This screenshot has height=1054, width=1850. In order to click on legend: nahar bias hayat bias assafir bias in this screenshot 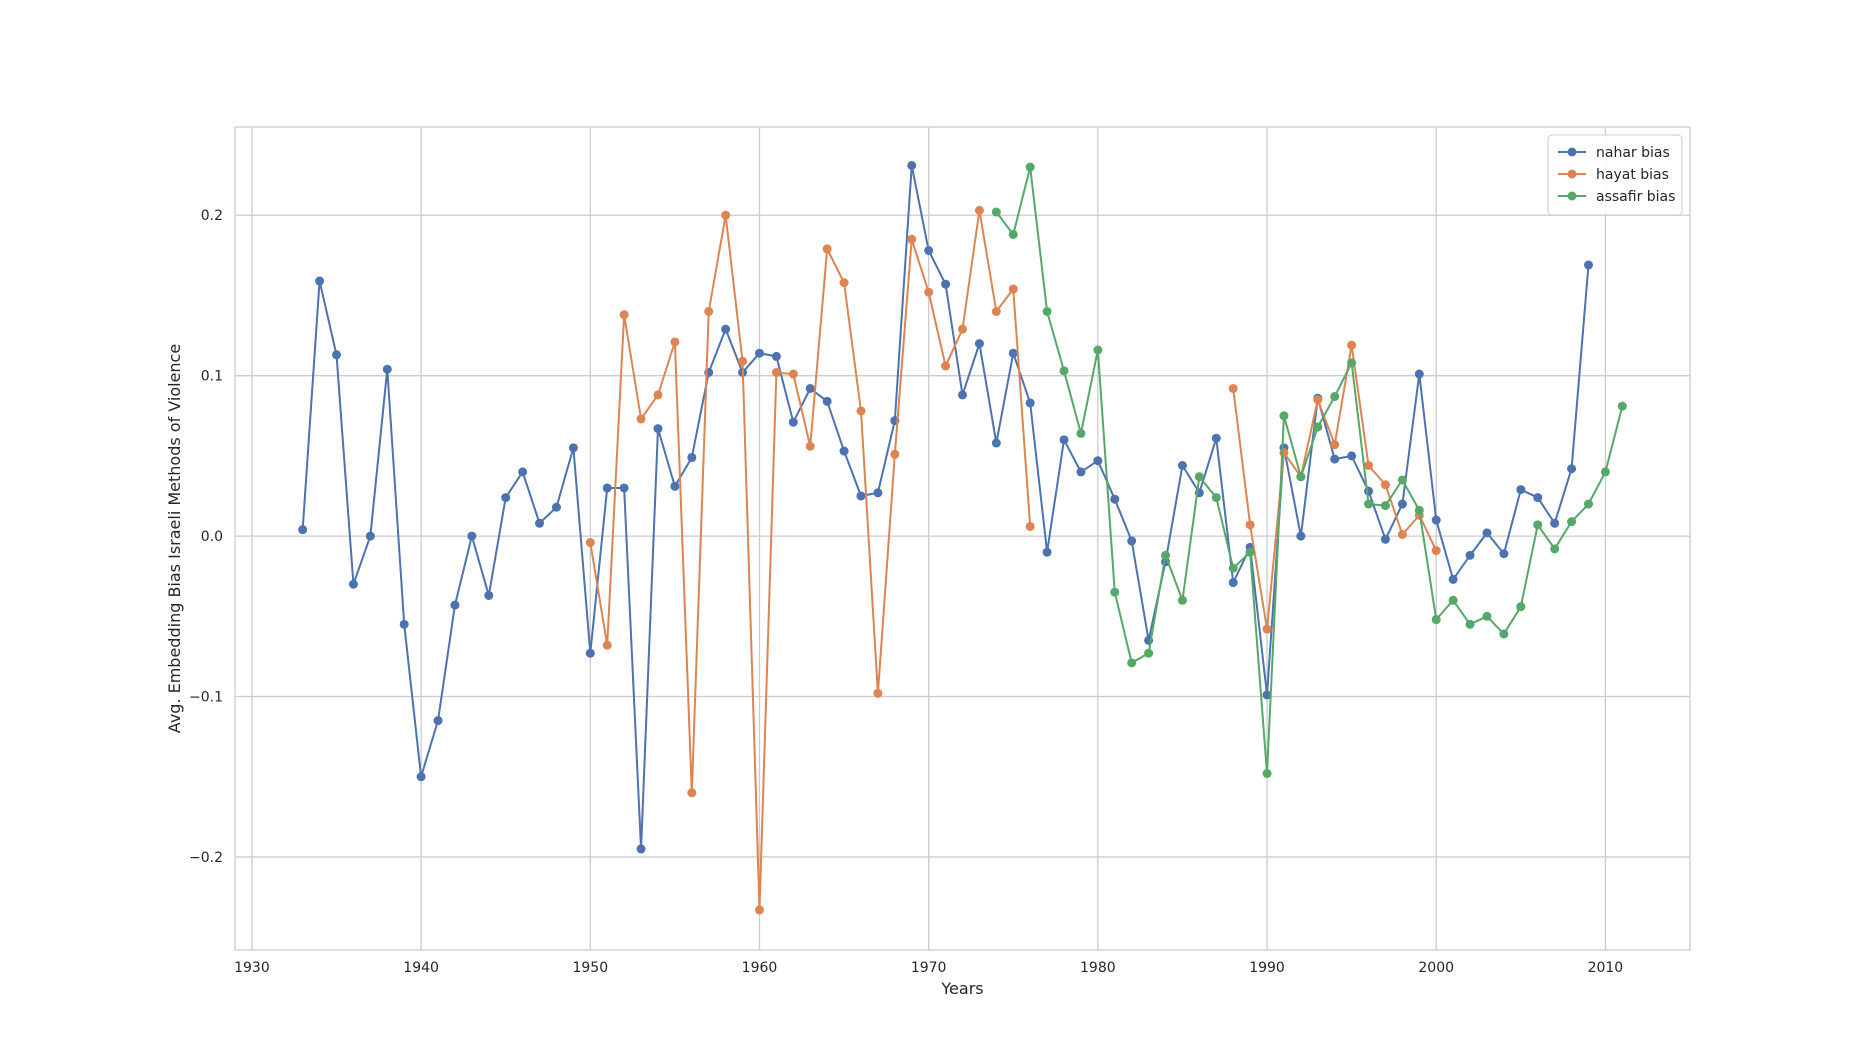, I will do `click(1615, 175)`.